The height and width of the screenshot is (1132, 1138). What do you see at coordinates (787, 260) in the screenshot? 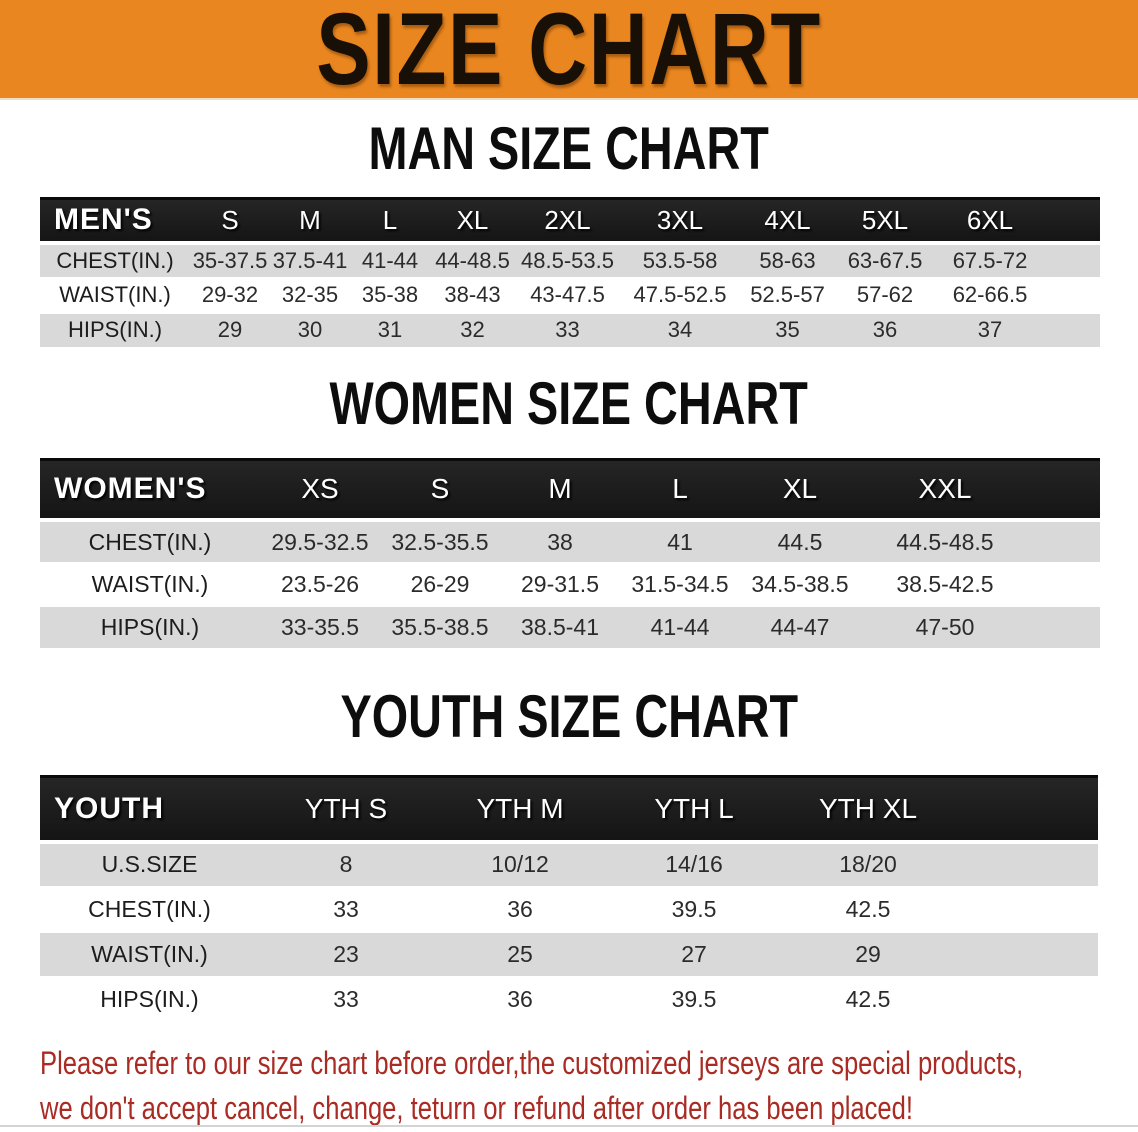
I see `size-value-cell: 58-63` at bounding box center [787, 260].